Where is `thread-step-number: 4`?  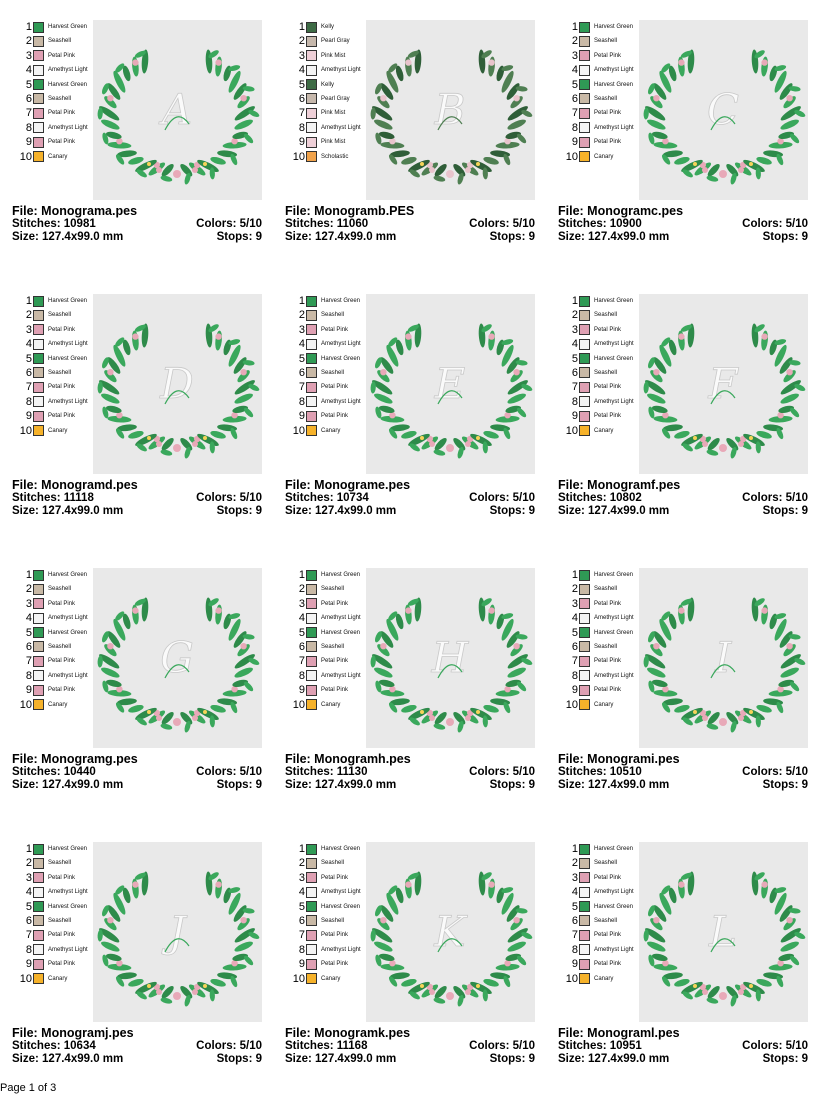 thread-step-number: 4 is located at coordinates (28, 618).